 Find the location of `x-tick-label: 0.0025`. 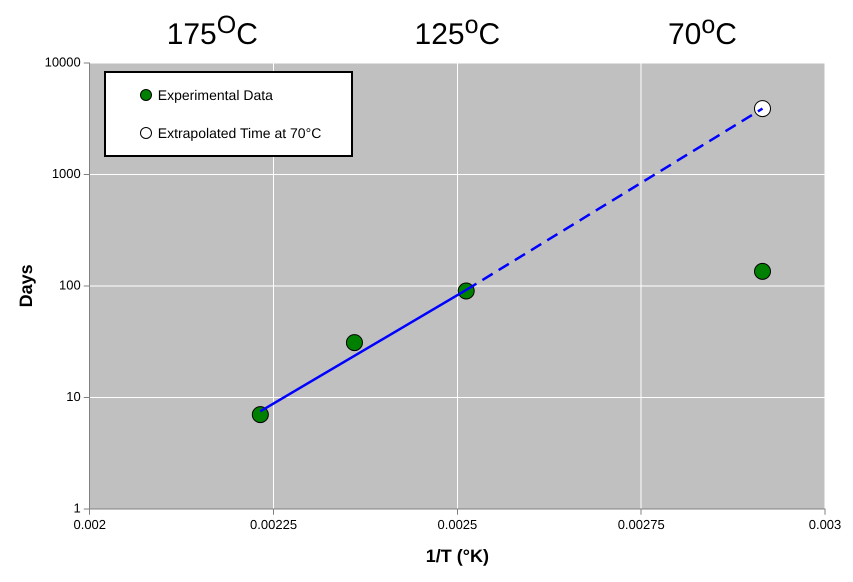

x-tick-label: 0.0025 is located at coordinates (457, 524).